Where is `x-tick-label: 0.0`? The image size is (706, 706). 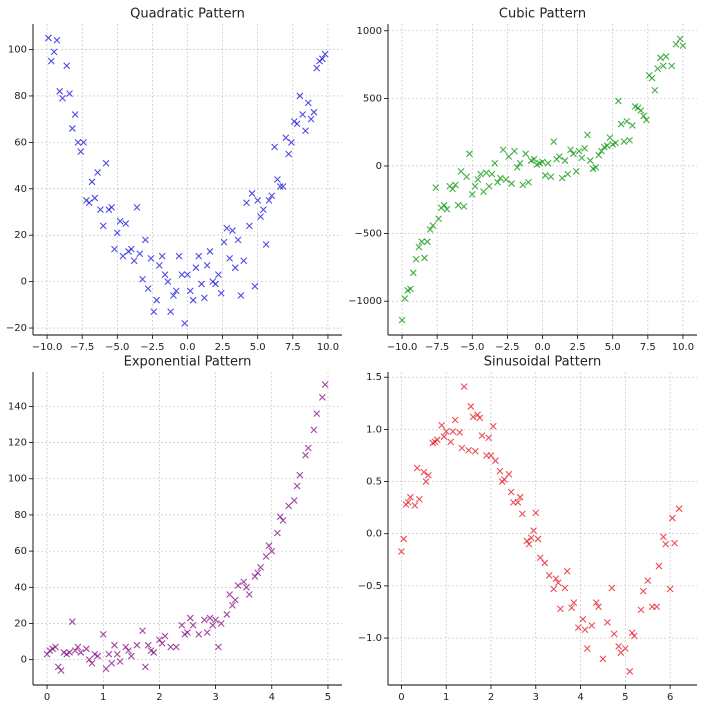 x-tick-label: 0.0 is located at coordinates (188, 347).